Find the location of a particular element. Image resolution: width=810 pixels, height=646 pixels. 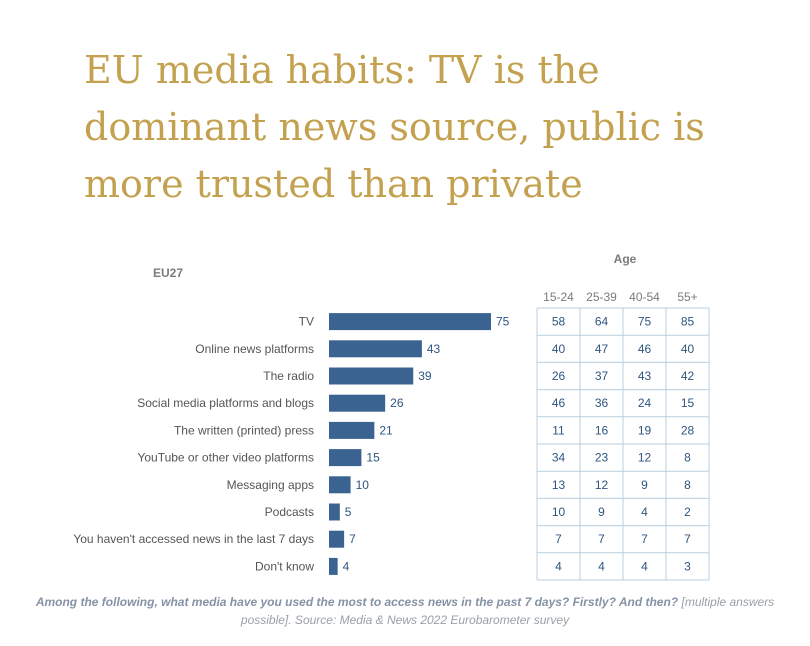

category-label: Don't know is located at coordinates (284, 566).